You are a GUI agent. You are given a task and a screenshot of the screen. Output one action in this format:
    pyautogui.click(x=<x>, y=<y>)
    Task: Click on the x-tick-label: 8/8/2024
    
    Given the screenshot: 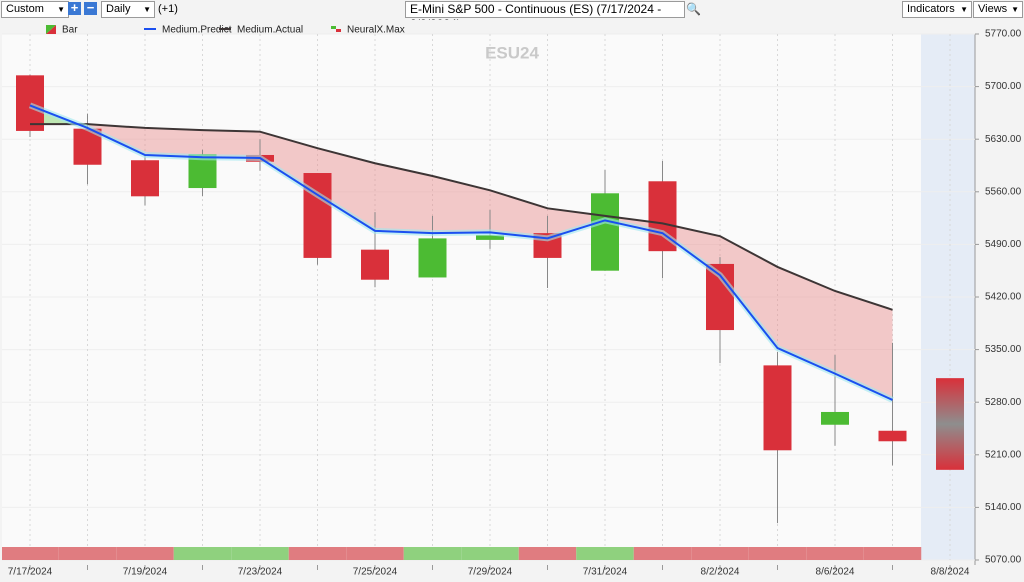 What is the action you would take?
    pyautogui.click(x=950, y=572)
    